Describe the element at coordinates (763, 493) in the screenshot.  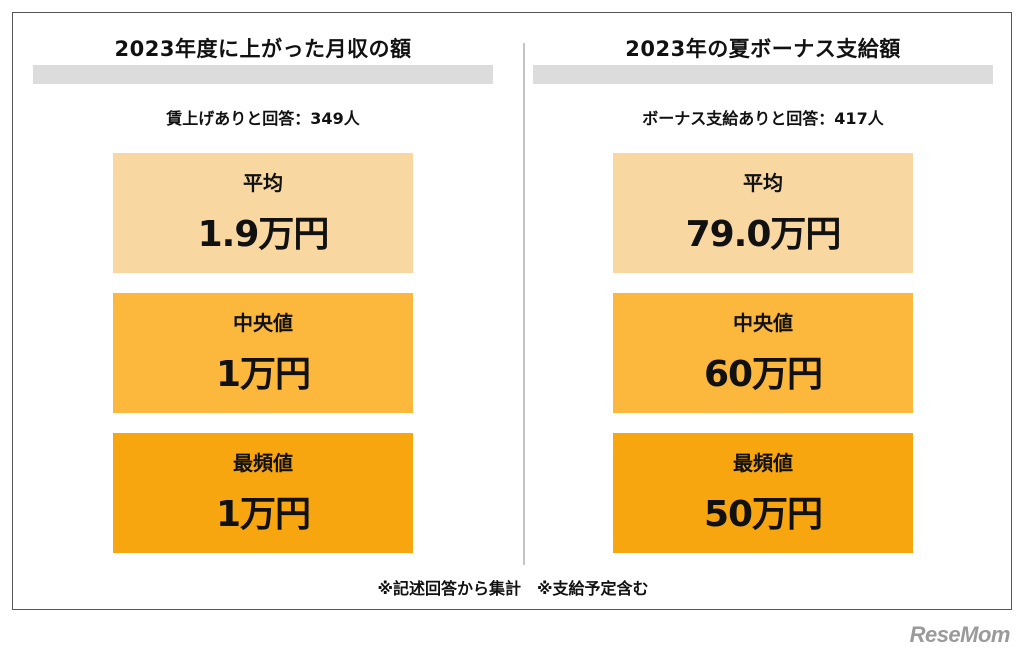
I see `stat-card-mode: 最頻値 50万円` at that location.